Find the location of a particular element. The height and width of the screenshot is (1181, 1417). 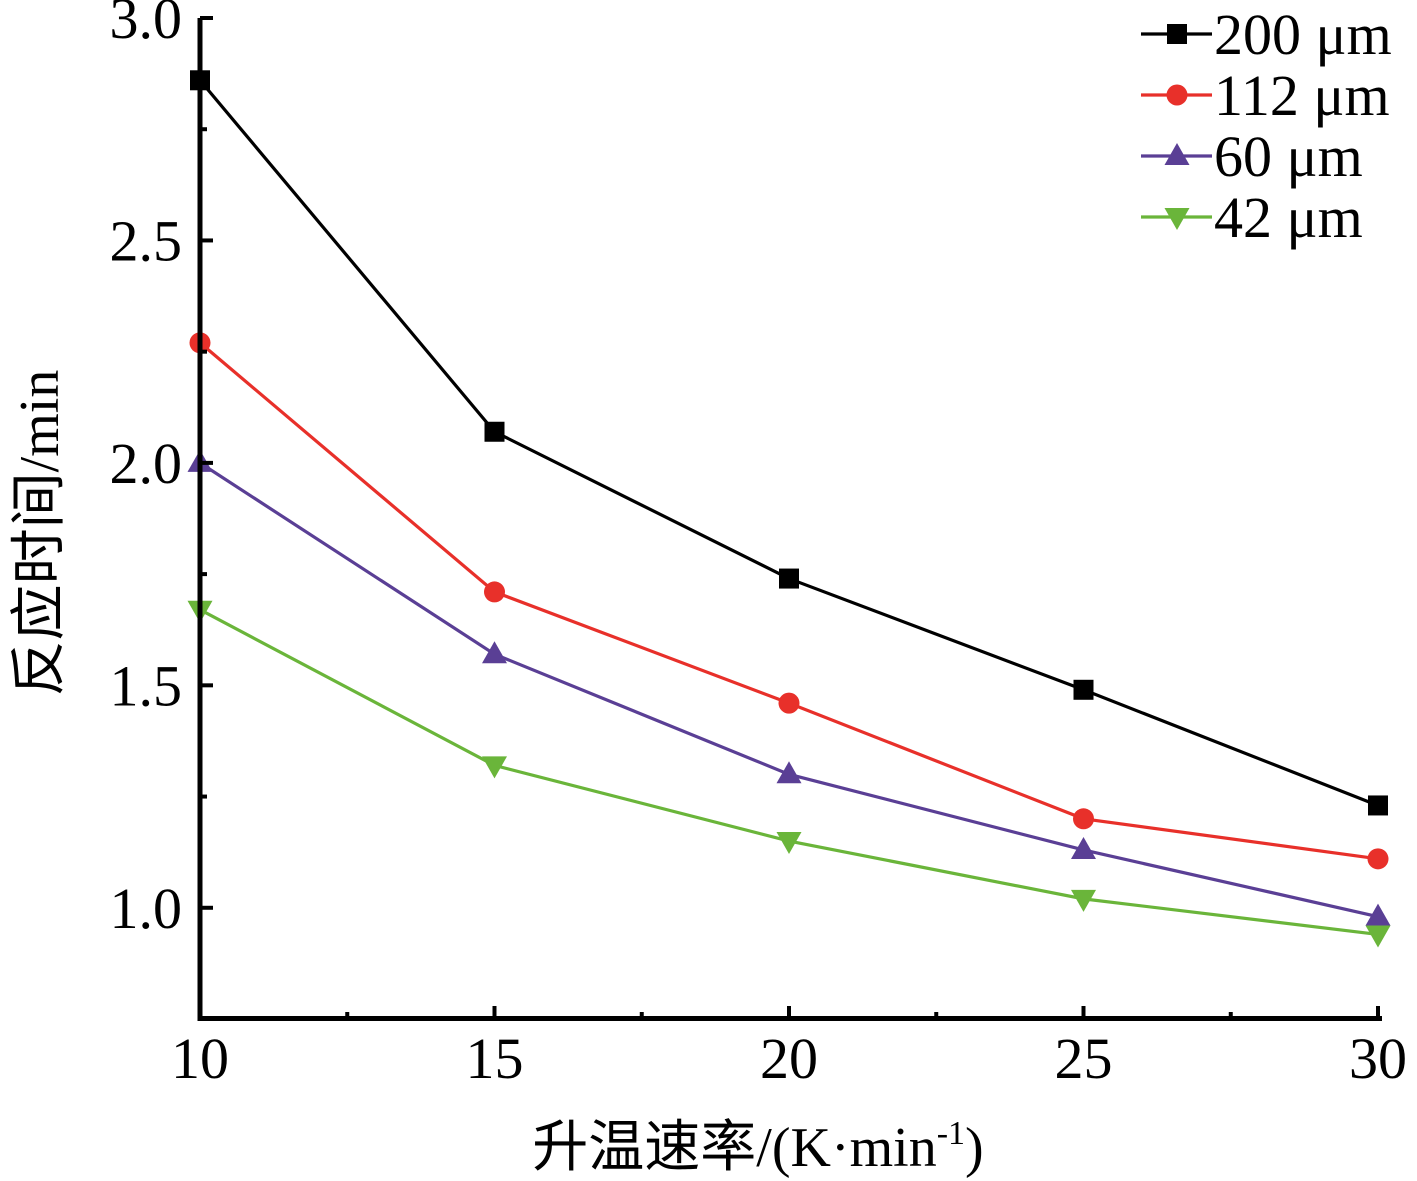

legend-item: 60 μm is located at coordinates (1252, 156).